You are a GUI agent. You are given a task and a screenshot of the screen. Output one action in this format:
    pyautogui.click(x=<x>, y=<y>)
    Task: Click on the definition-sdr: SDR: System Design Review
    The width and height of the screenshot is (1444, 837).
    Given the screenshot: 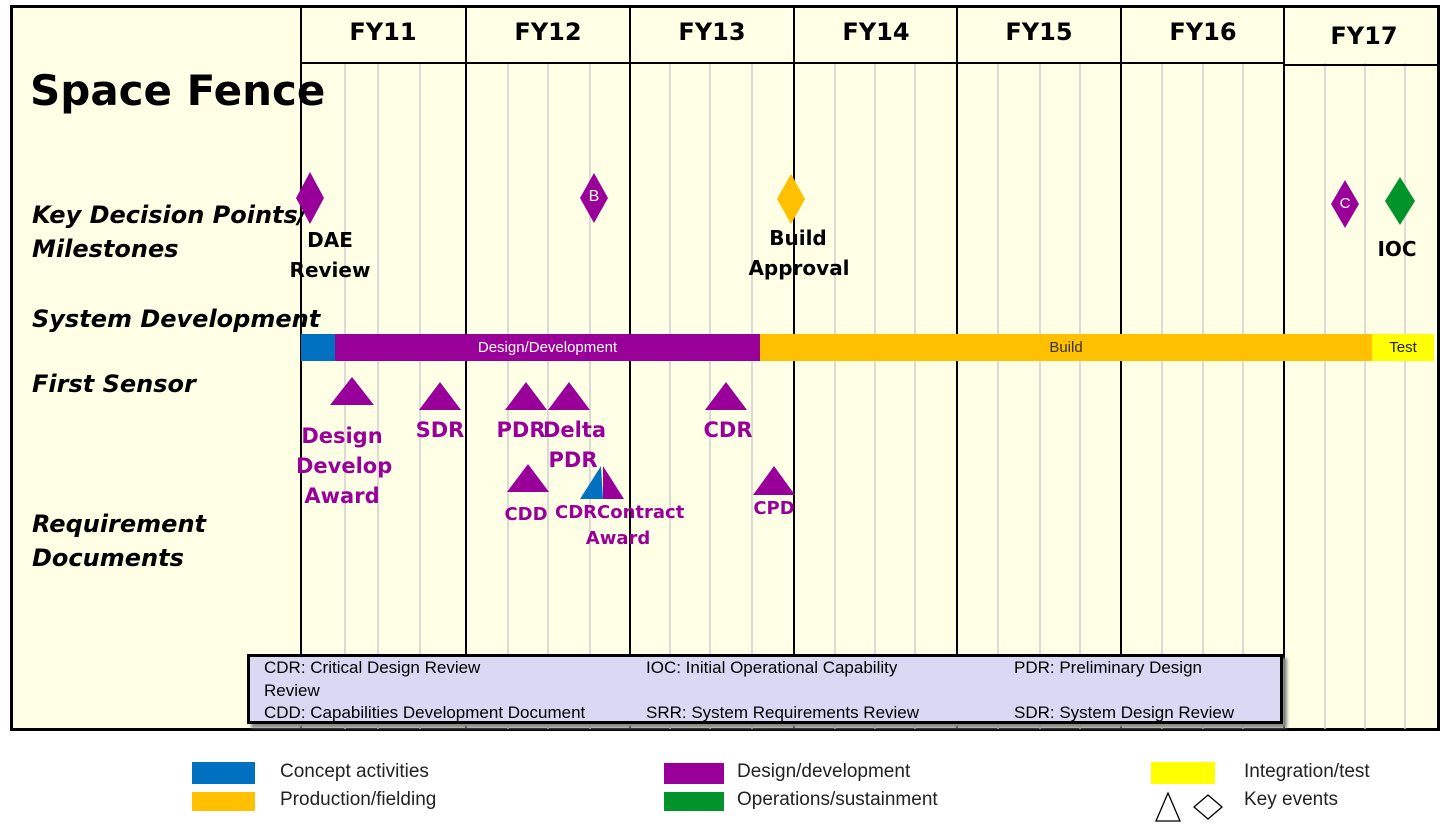 What is the action you would take?
    pyautogui.click(x=1124, y=712)
    